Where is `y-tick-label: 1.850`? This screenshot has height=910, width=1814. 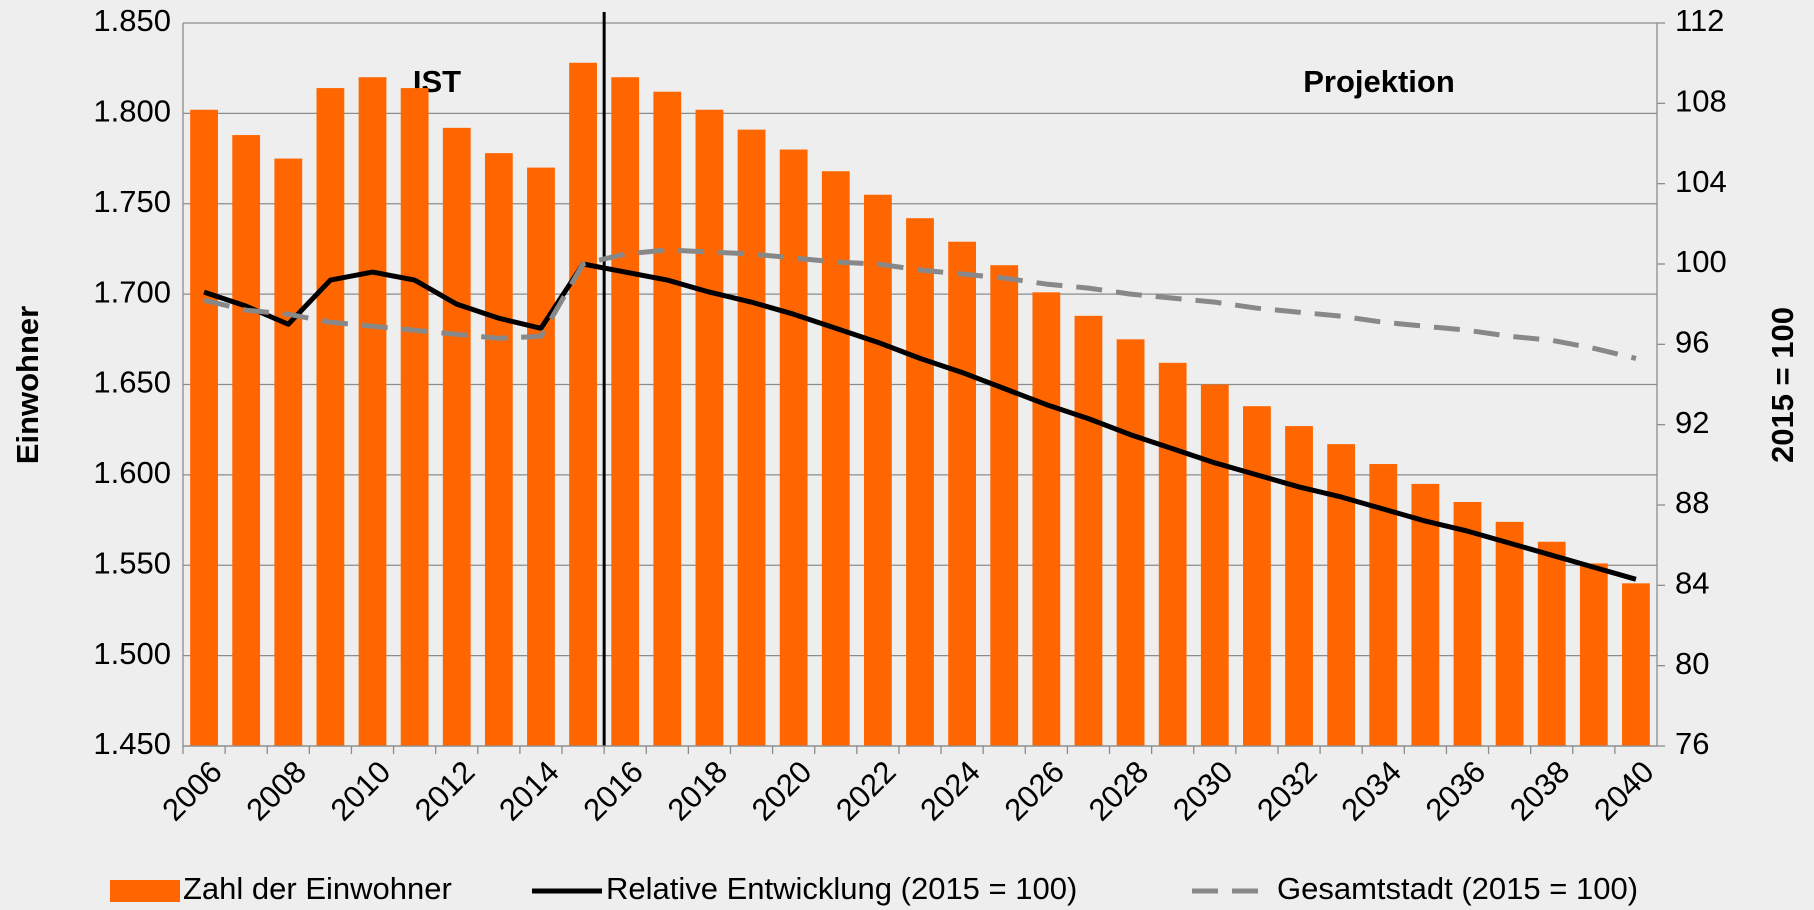 y-tick-label: 1.850 is located at coordinates (132, 20).